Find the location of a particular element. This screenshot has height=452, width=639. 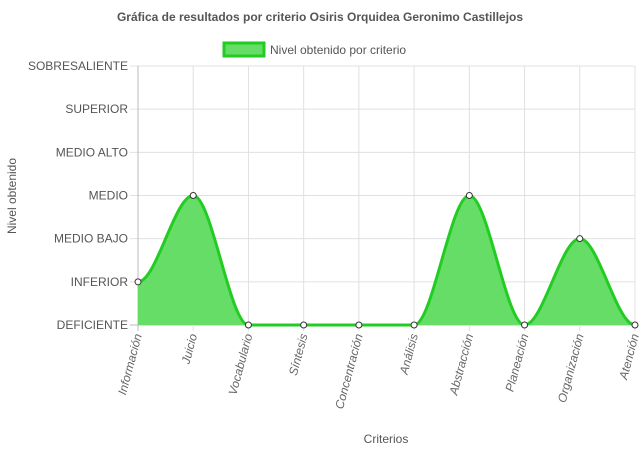

legend: Nivel obtenido por criterio is located at coordinates (314, 49).